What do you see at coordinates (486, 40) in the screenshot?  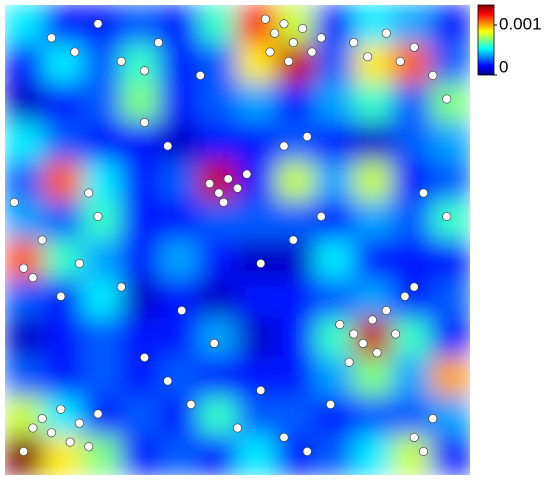 I see `colorbar` at bounding box center [486, 40].